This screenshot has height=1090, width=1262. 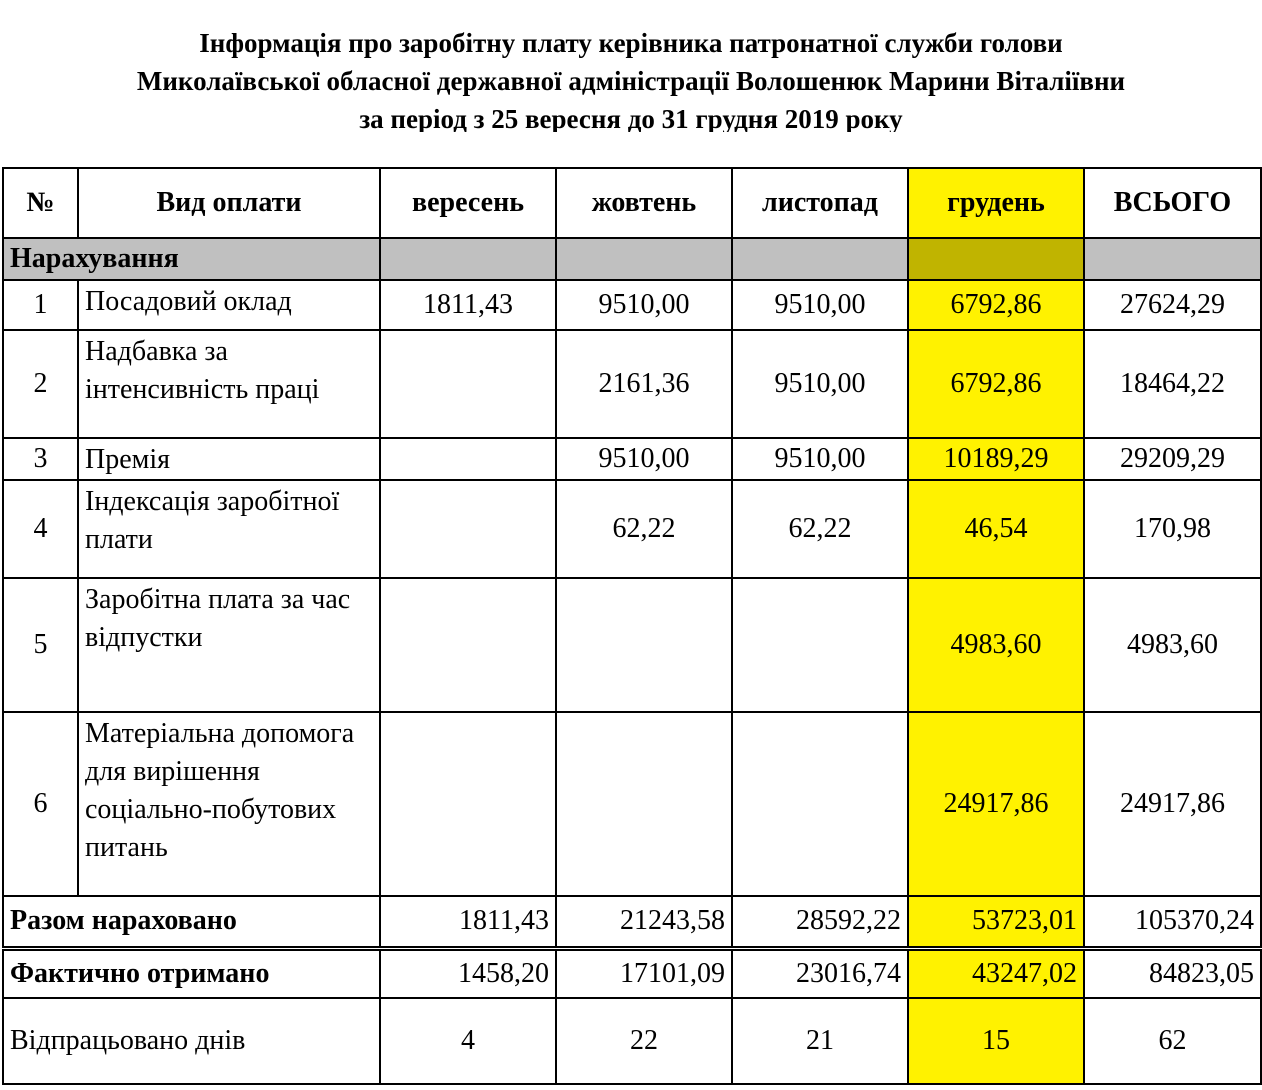 I want to click on section-label: Нарахування, so click(x=191, y=259).